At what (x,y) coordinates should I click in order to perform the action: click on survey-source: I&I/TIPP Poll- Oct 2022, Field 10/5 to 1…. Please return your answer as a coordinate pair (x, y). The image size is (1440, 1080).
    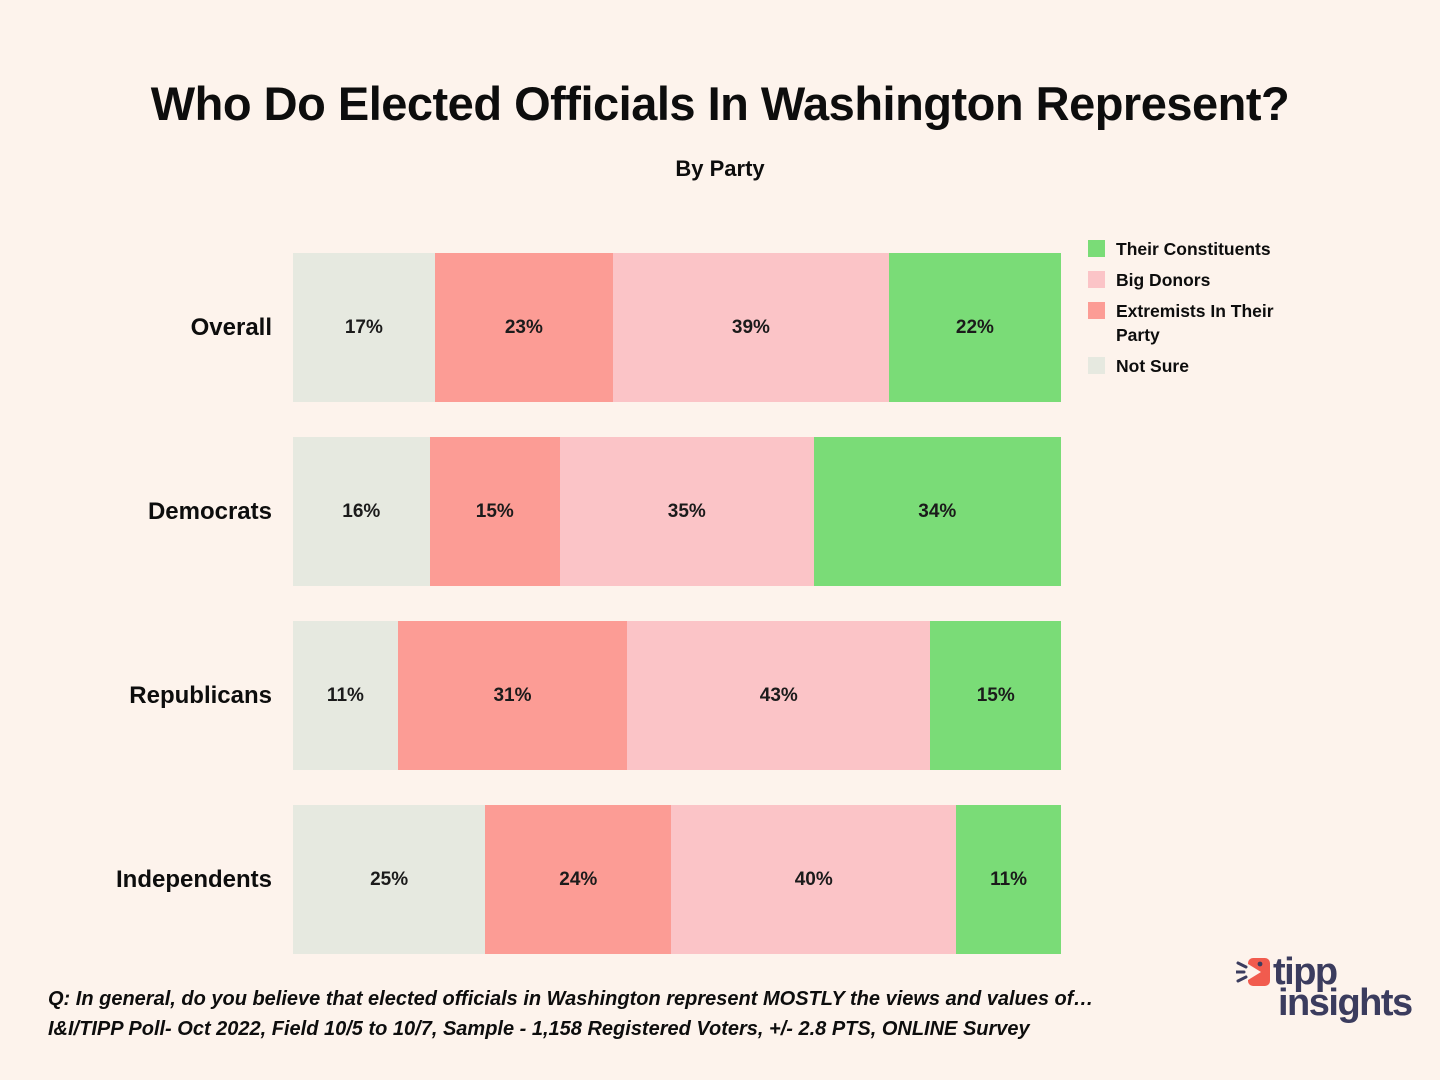
    Looking at the image, I should click on (539, 1029).